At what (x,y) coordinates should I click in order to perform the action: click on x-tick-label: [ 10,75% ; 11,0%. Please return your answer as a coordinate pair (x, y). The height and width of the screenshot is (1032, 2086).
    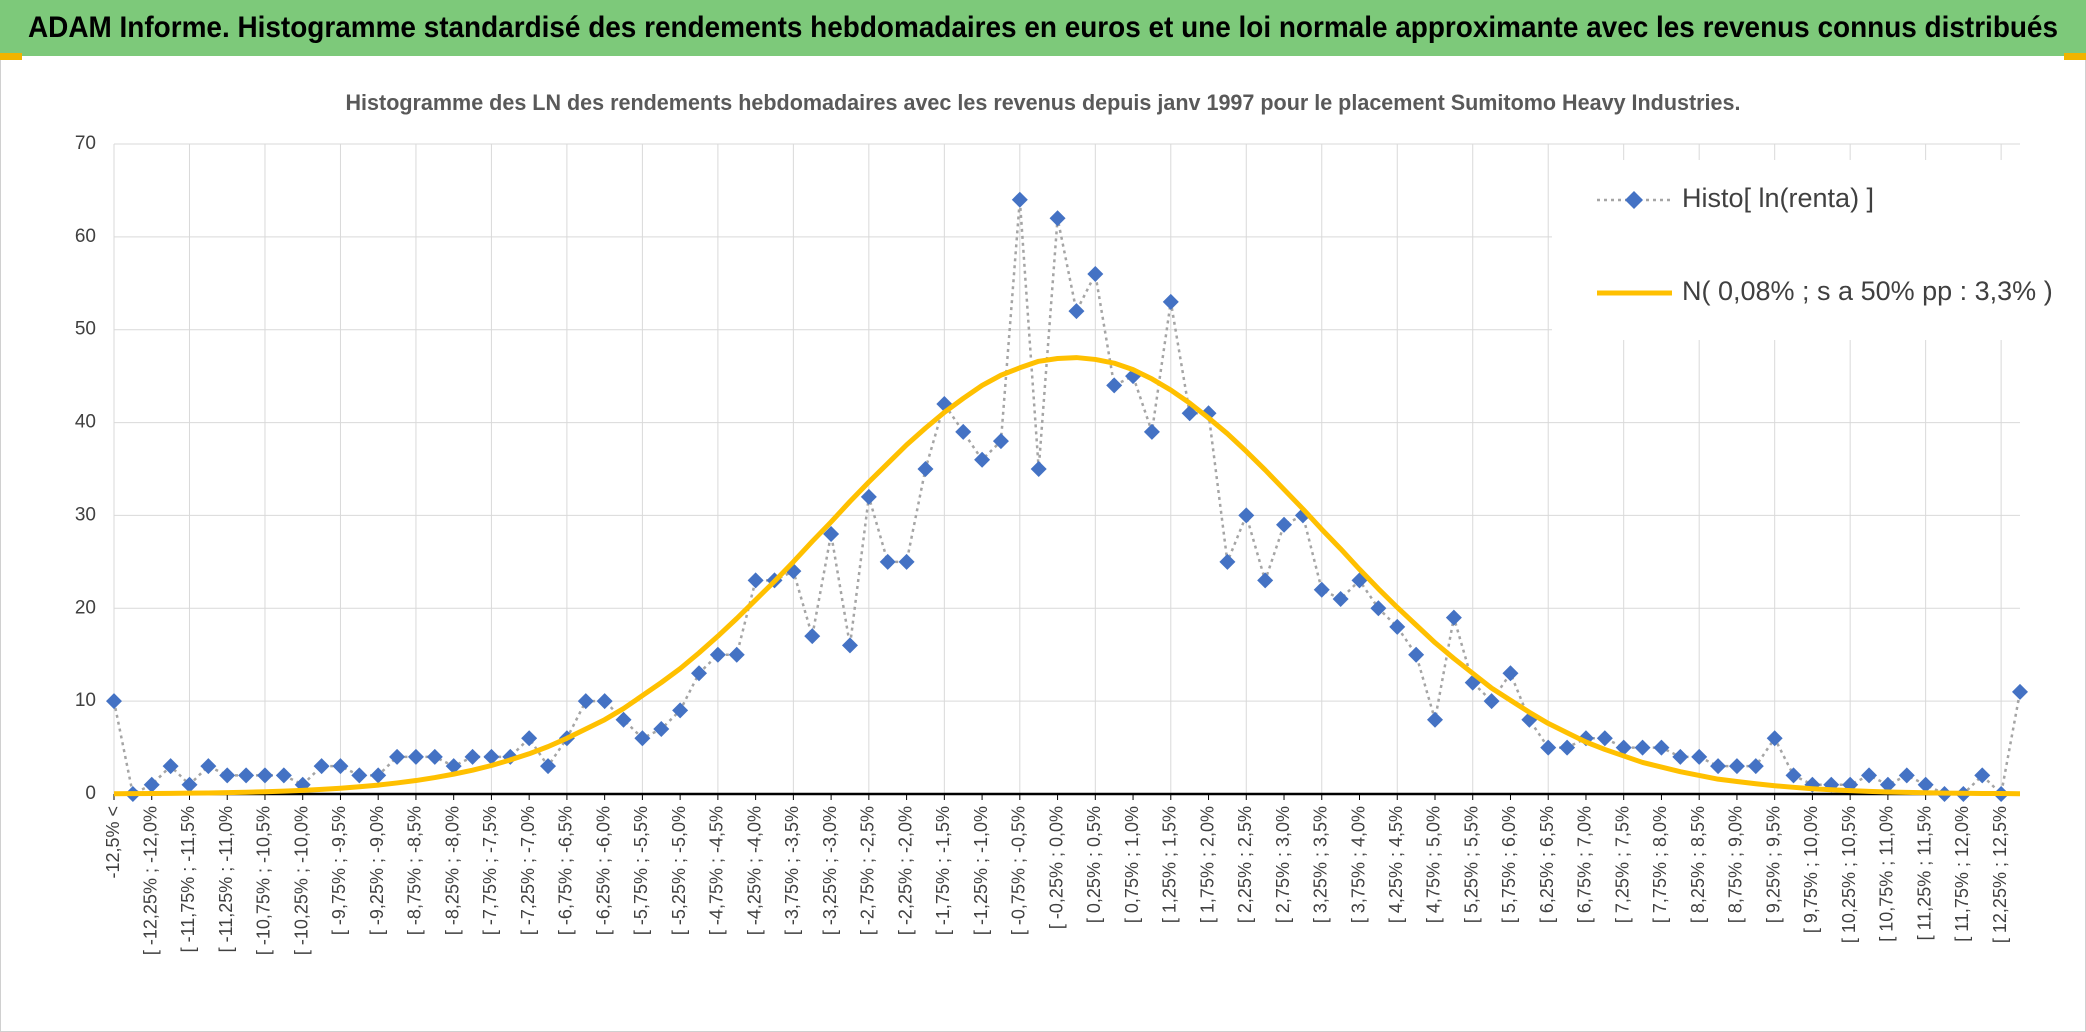
    Looking at the image, I should click on (1887, 874).